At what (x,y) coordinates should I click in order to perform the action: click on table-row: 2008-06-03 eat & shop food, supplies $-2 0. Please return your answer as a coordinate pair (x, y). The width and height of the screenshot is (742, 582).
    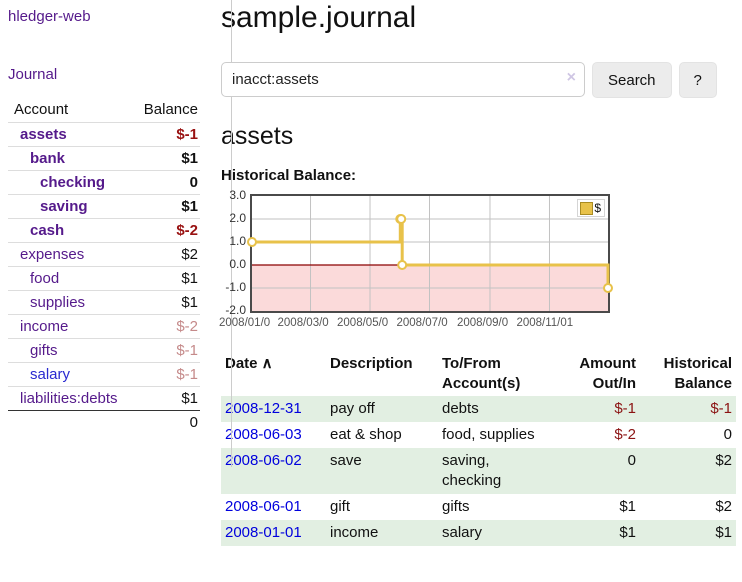
    Looking at the image, I should click on (478, 435).